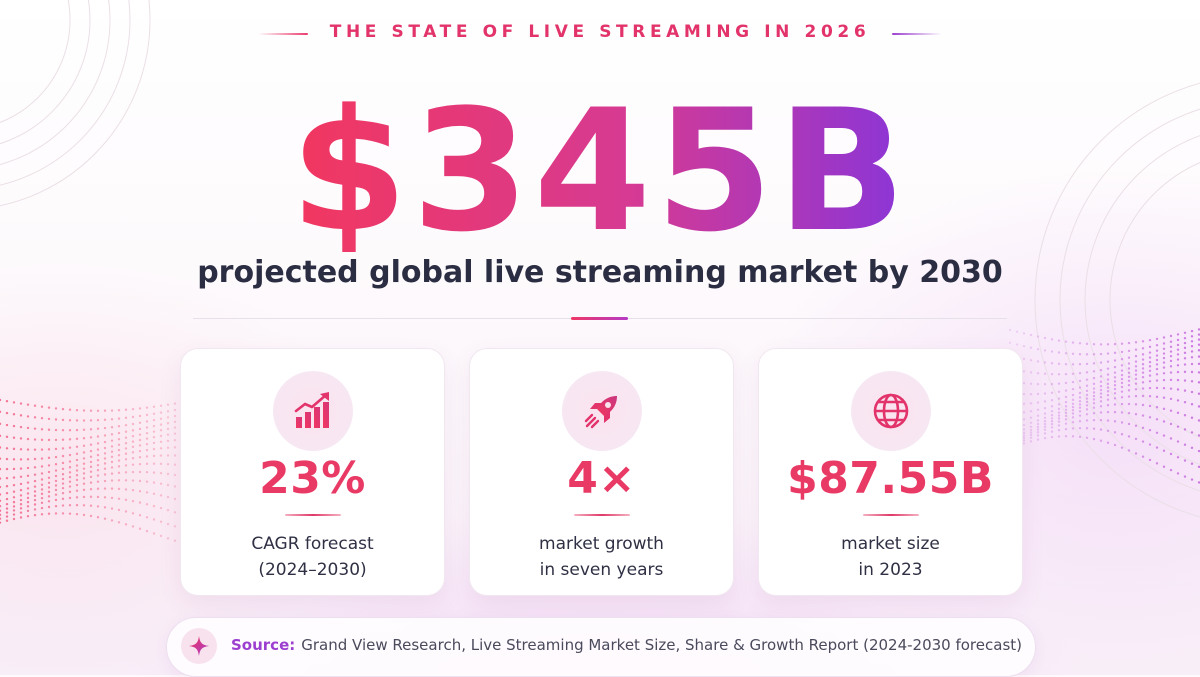 This screenshot has height=677, width=1200. I want to click on kicker-line-right, so click(917, 34).